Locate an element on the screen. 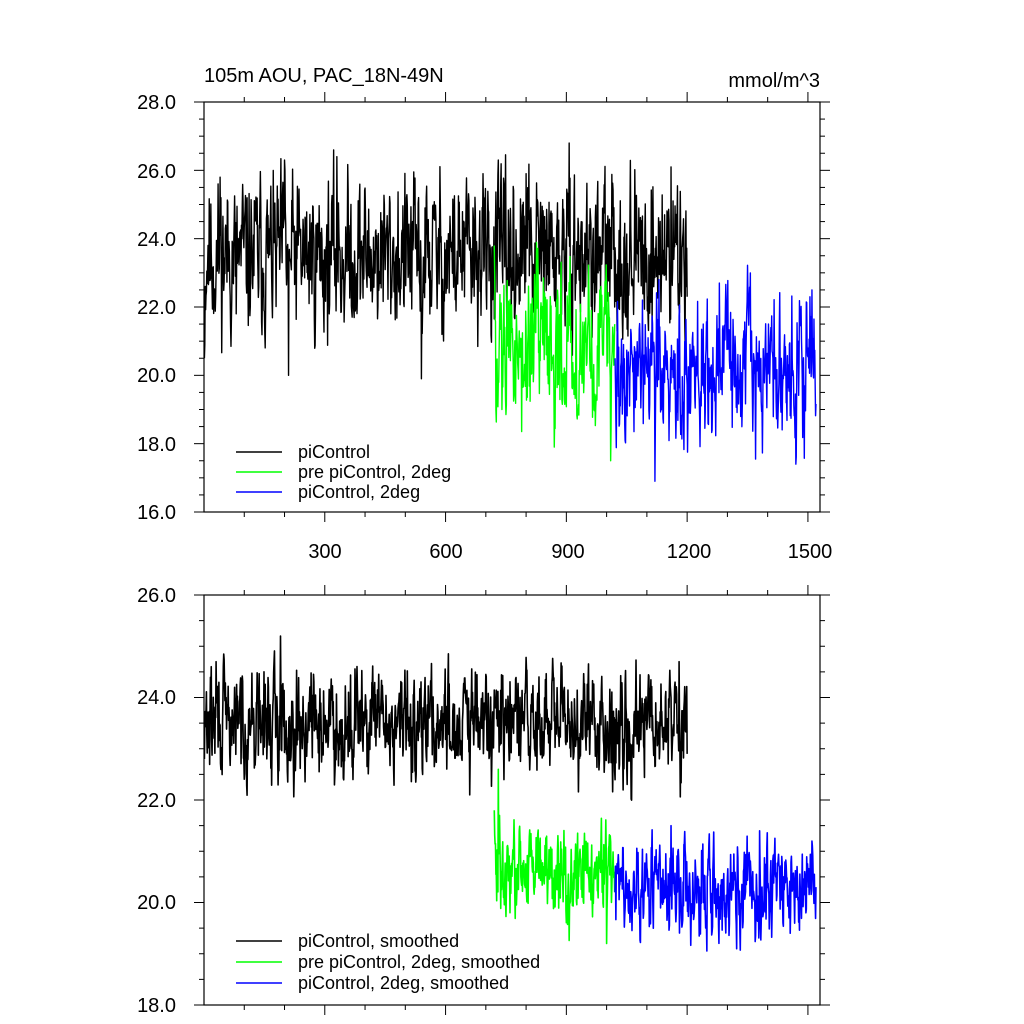  bottom-ytick-label: 22.0 is located at coordinates (156, 801).